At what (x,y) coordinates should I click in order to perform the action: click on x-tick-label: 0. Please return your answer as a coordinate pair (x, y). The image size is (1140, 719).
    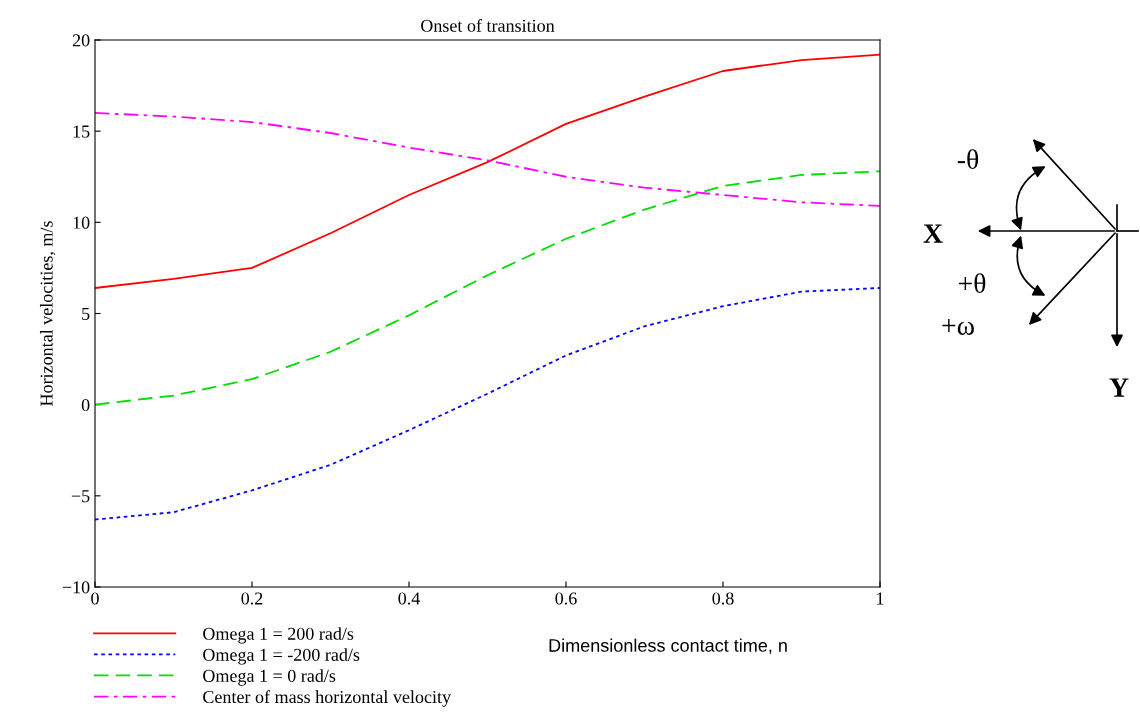
    Looking at the image, I should click on (95, 598).